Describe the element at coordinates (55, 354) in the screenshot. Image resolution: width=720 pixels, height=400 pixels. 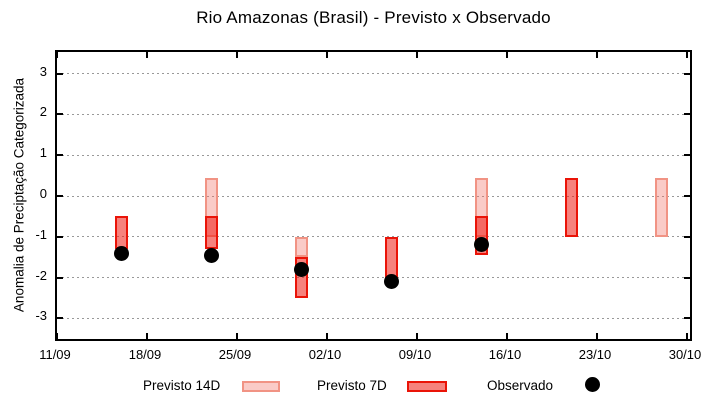
I see `x-tick-label: 11/09` at that location.